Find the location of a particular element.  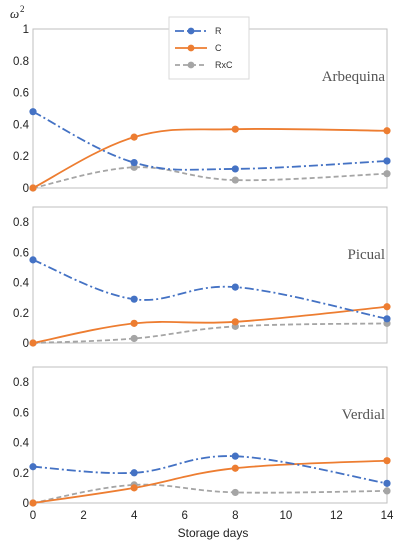

x-tick-label: 0 is located at coordinates (33, 516).